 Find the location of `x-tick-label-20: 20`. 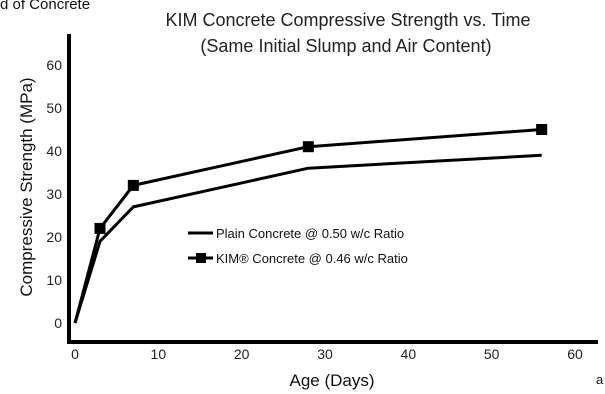

x-tick-label-20: 20 is located at coordinates (242, 354).